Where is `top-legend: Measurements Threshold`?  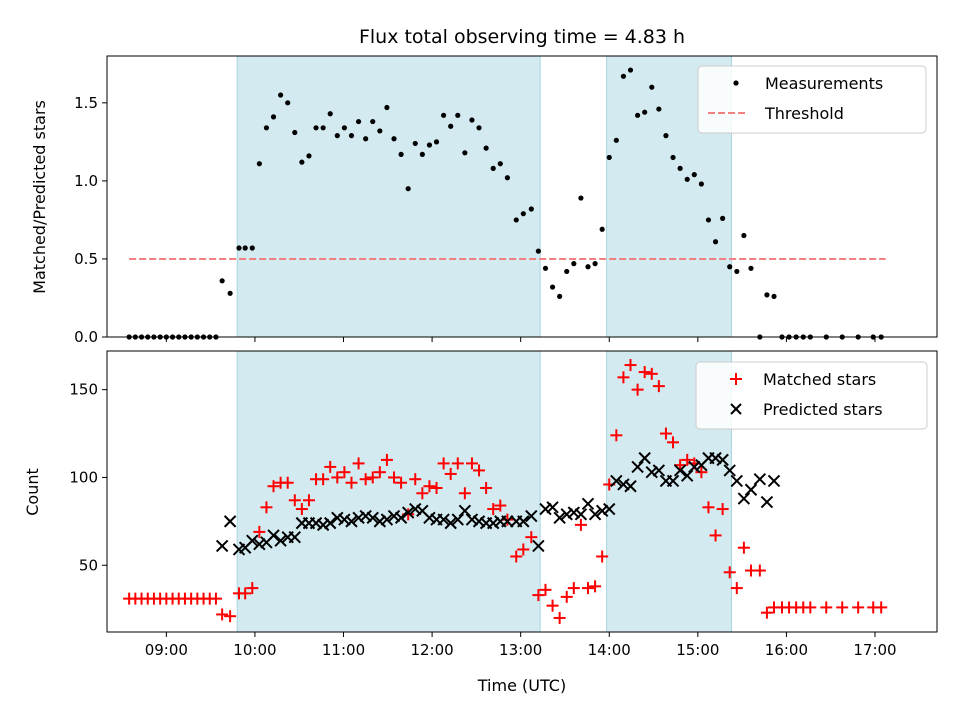
top-legend: Measurements Threshold is located at coordinates (812, 99).